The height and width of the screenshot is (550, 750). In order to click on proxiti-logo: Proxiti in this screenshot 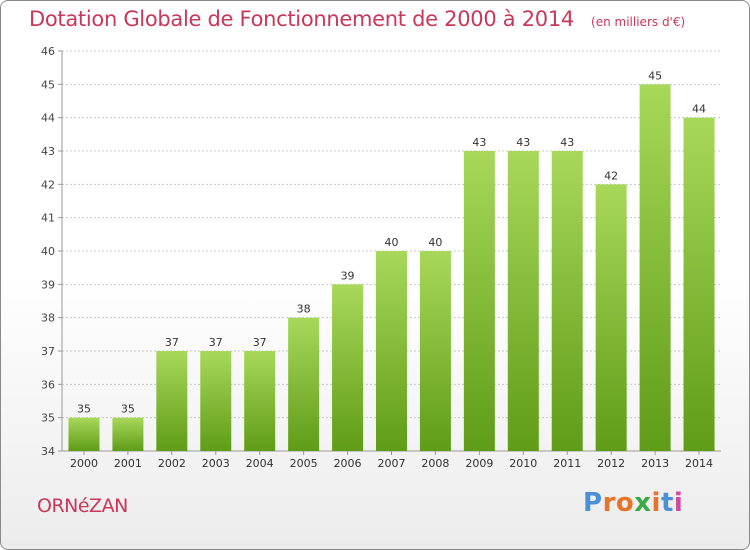, I will do `click(633, 503)`.